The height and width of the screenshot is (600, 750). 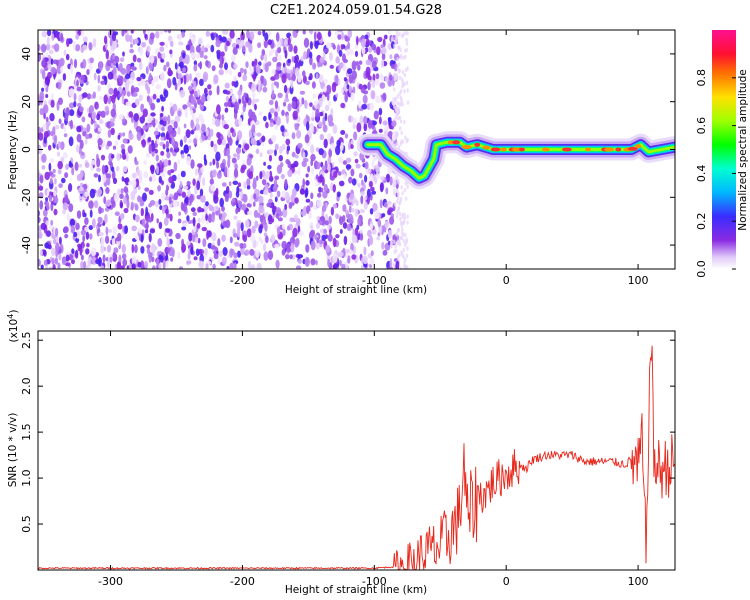 What do you see at coordinates (701, 126) in the screenshot?
I see `colorbar-tick-label: 0.6` at bounding box center [701, 126].